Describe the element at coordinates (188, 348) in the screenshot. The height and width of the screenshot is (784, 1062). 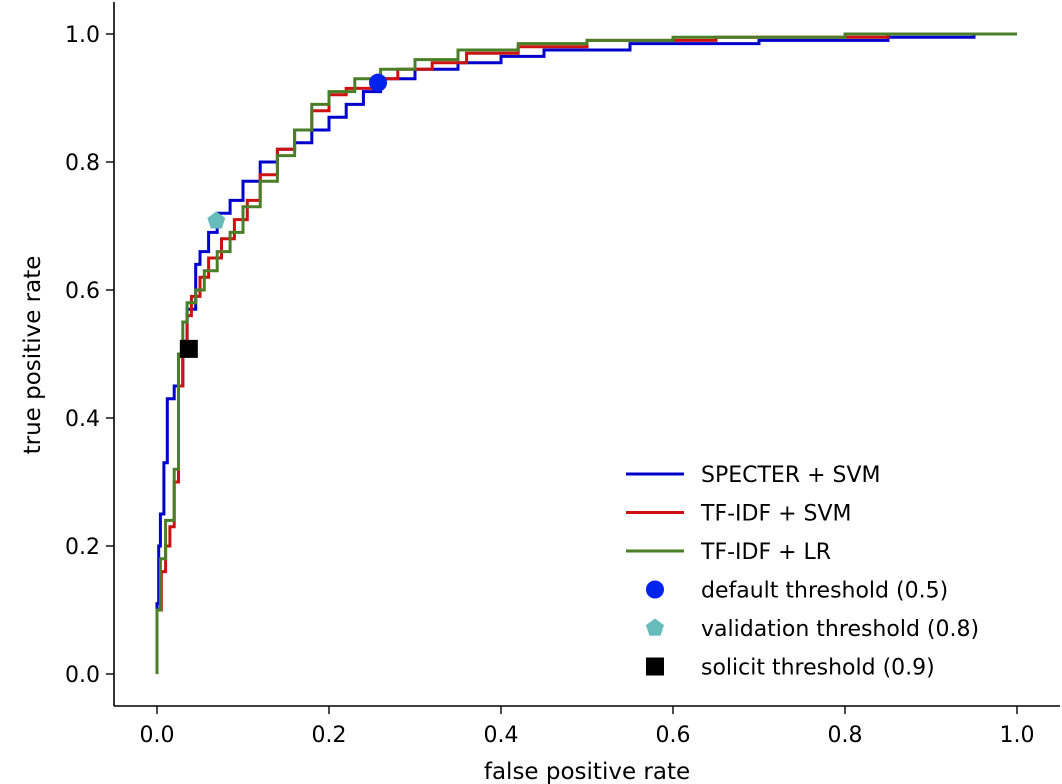
I see `marker-square` at that location.